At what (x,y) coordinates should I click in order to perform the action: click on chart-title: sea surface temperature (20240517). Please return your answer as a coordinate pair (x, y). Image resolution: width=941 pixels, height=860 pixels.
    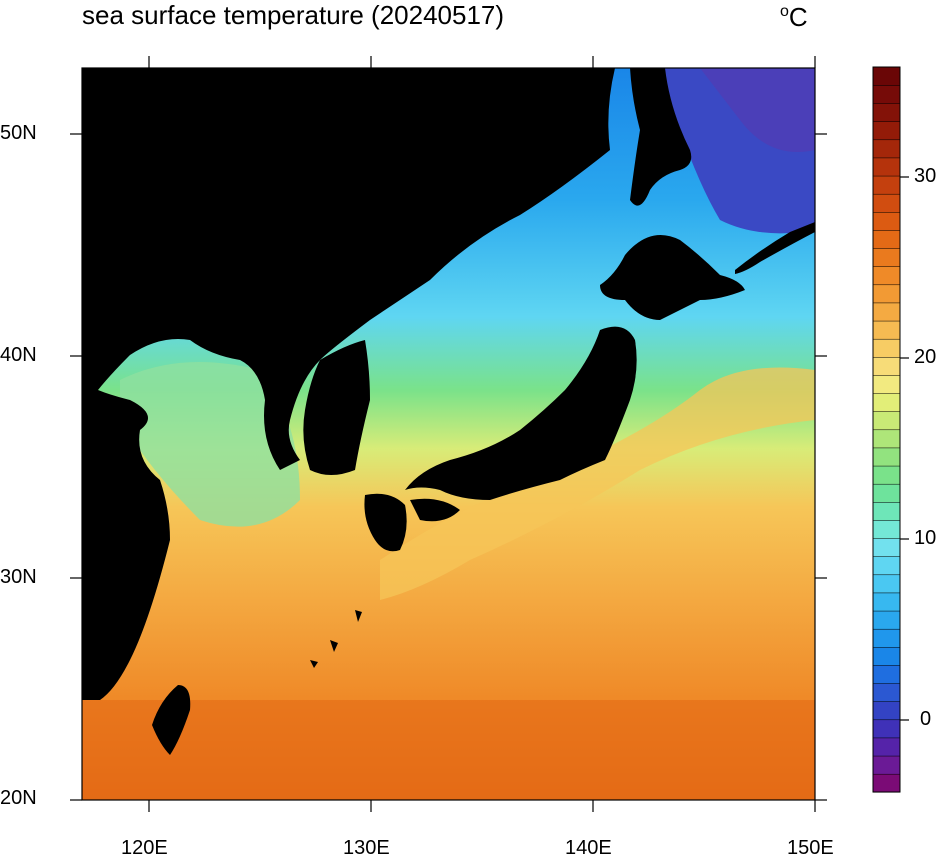
    Looking at the image, I should click on (293, 15).